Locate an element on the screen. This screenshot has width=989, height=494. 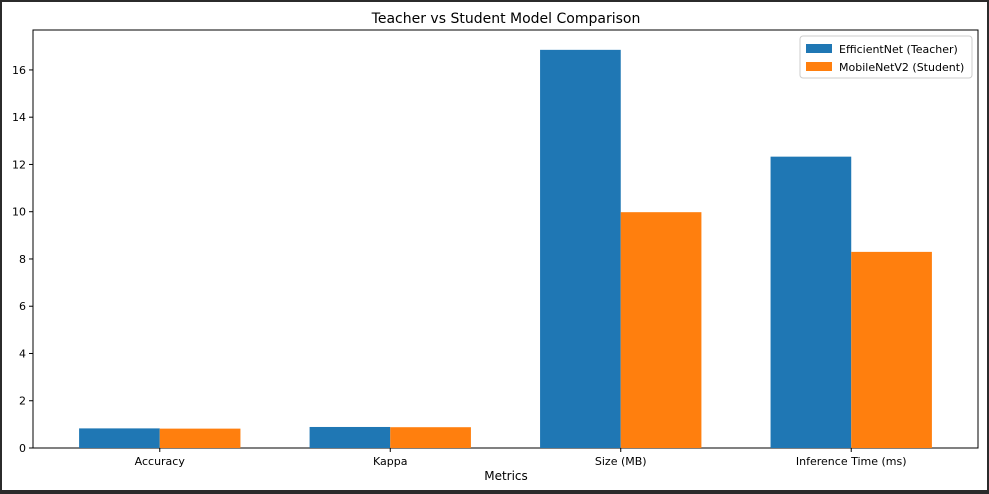
y-tick-label: 0 is located at coordinates (22, 448).